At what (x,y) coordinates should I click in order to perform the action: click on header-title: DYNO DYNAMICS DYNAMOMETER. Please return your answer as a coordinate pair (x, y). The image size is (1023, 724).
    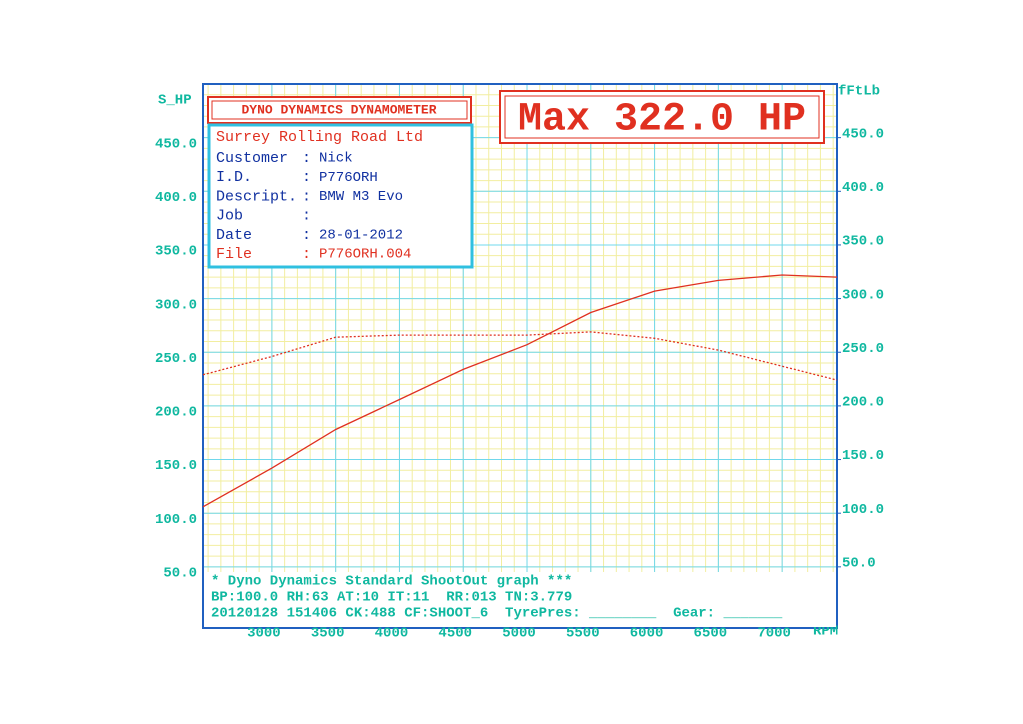
    Looking at the image, I should click on (338, 109).